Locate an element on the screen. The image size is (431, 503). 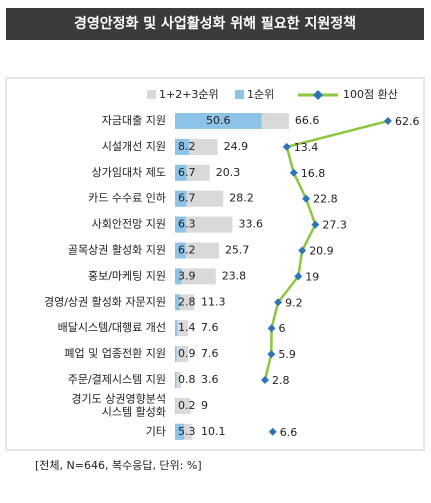
note: [전체, N=646, 복수응답, 단위: %] is located at coordinates (118, 465).